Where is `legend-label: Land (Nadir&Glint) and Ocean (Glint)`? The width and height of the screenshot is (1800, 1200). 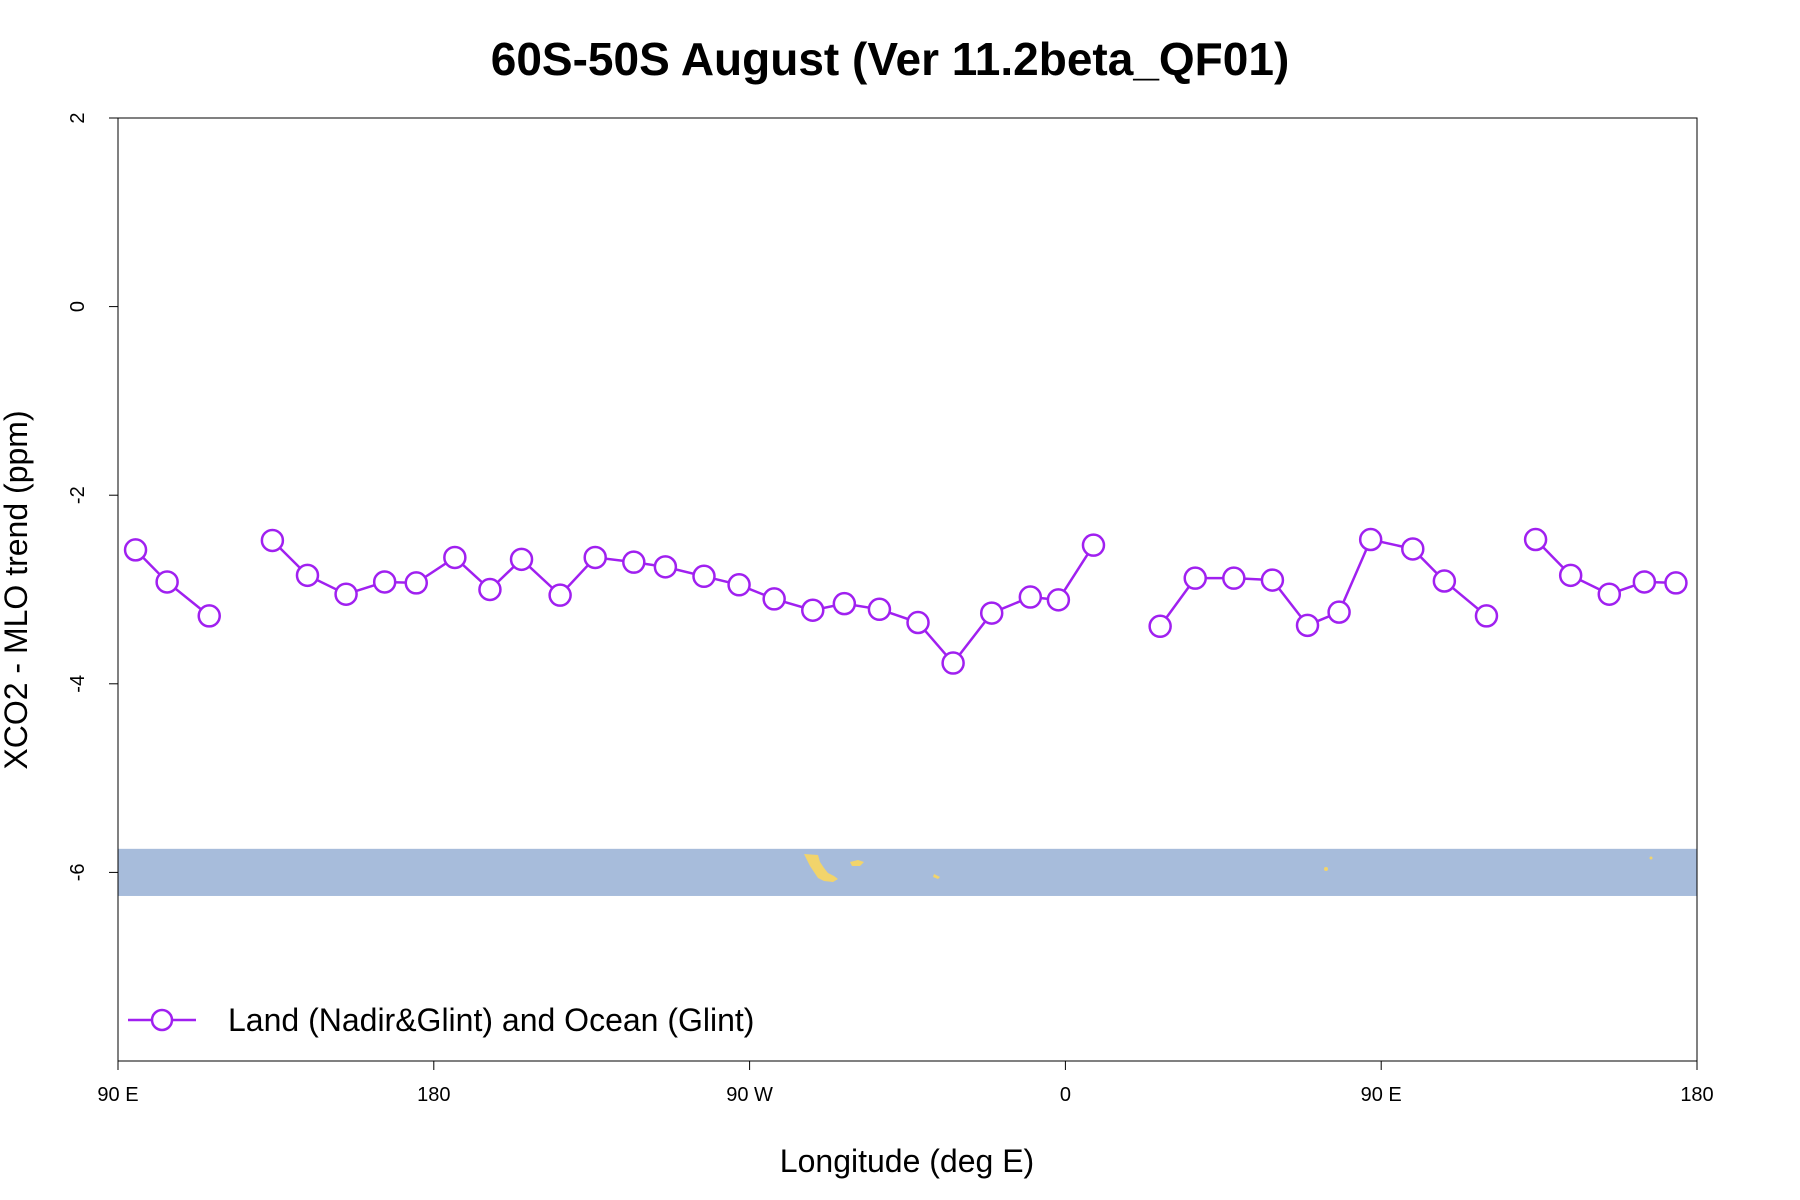
legend-label: Land (Nadir&Glint) and Ocean (Glint) is located at coordinates (491, 1020).